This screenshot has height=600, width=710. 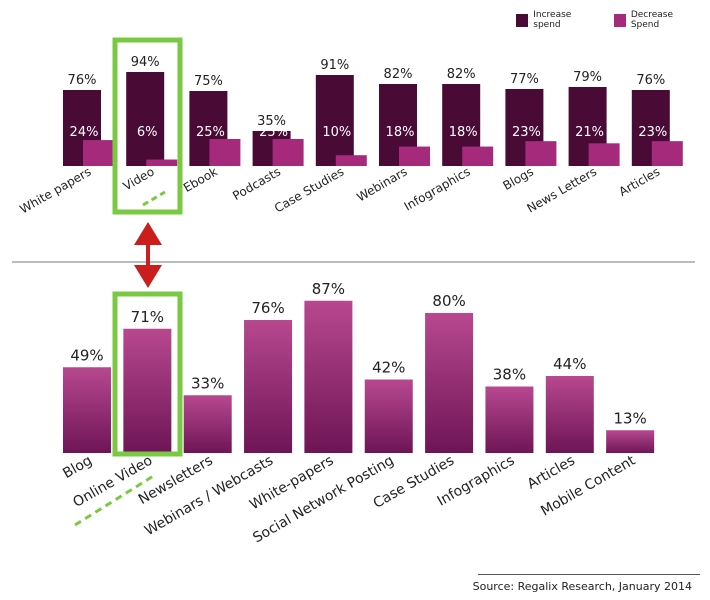 I want to click on label-decrease-webinars: 18%, so click(x=400, y=132).